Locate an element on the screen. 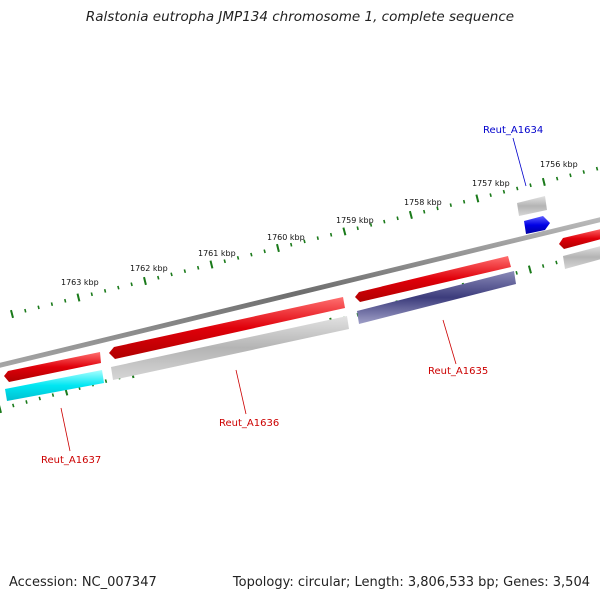 The width and height of the screenshot is (600, 600). scale-label-1757: 1757 kbp is located at coordinates (491, 183).